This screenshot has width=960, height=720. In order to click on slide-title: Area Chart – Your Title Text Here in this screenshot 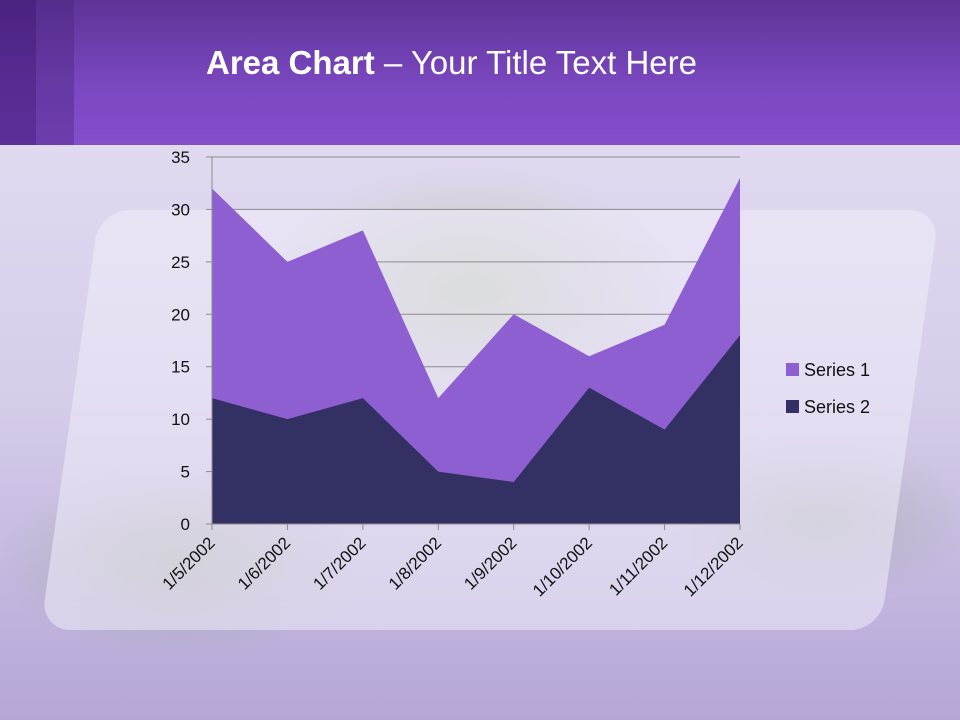, I will do `click(451, 63)`.